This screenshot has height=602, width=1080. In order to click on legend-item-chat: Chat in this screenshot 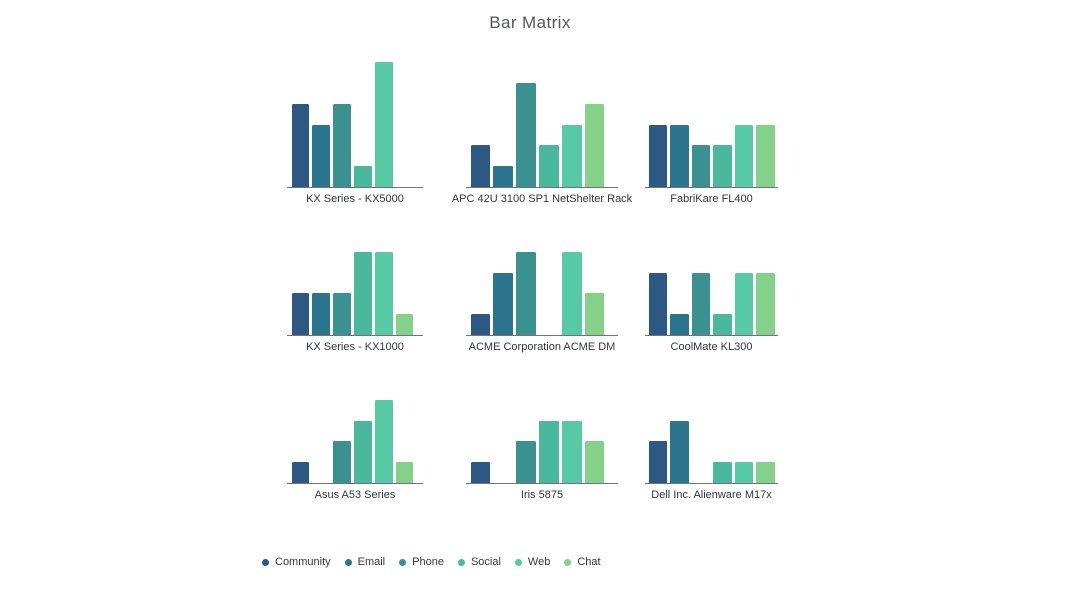, I will do `click(582, 562)`.